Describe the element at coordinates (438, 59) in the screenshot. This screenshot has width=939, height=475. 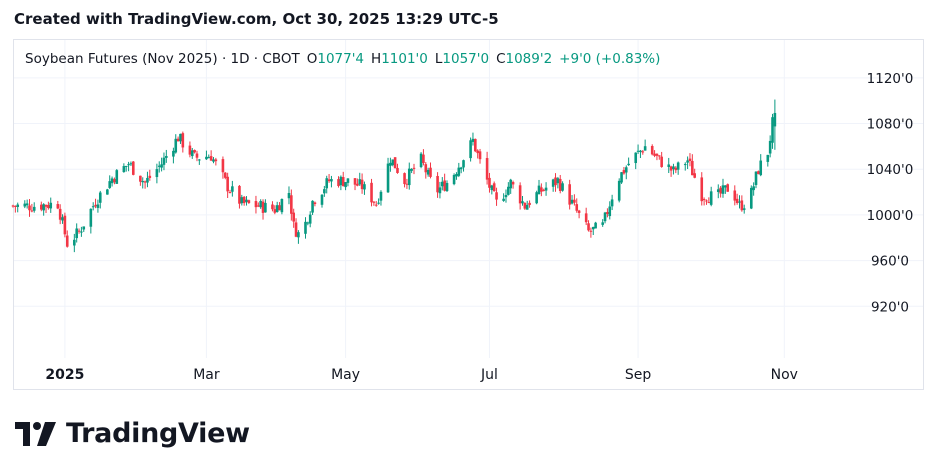
I see `low-label: L` at that location.